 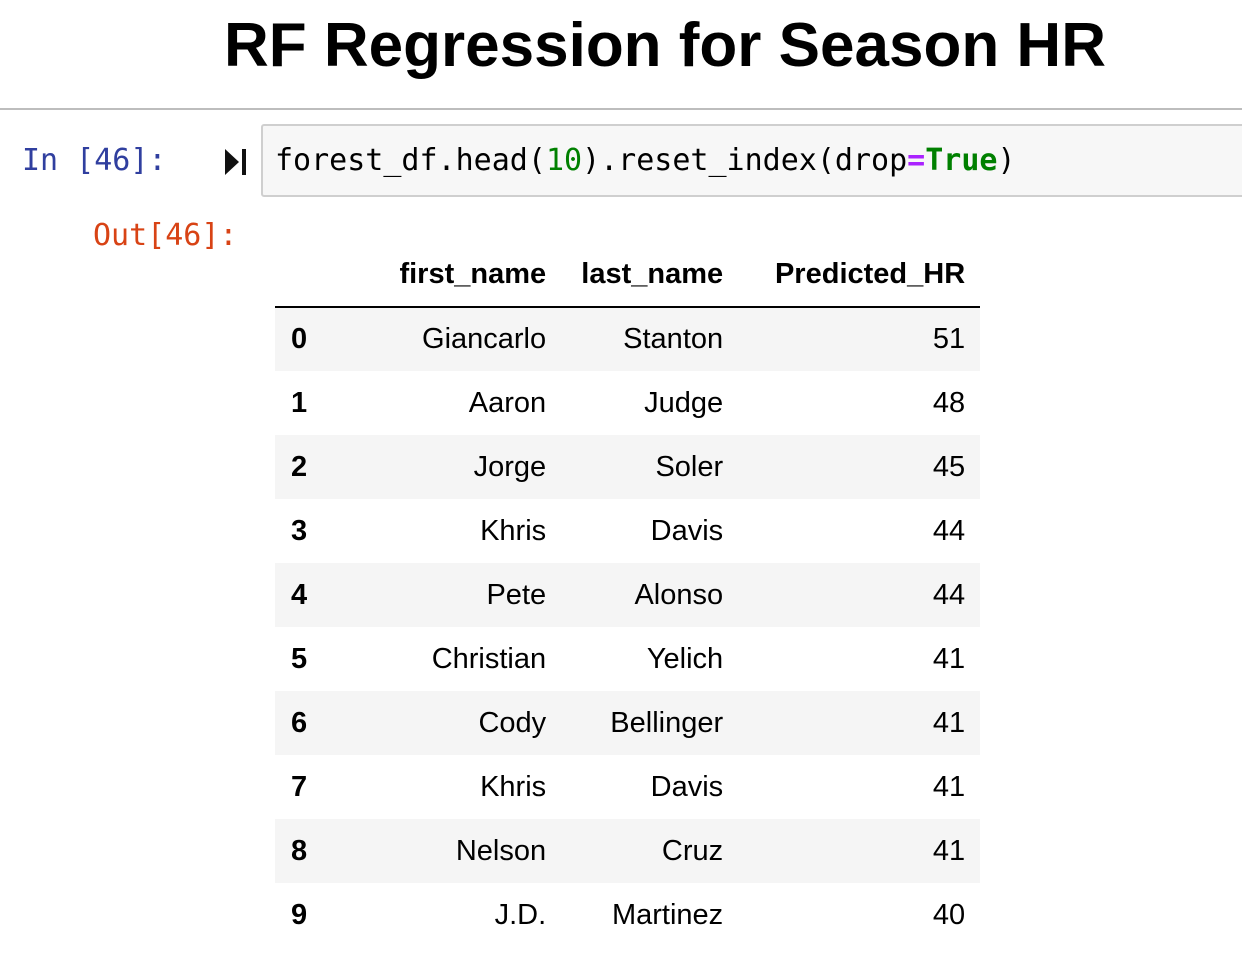 I want to click on table-row: 7 Khris Davis 41, so click(x=628, y=787).